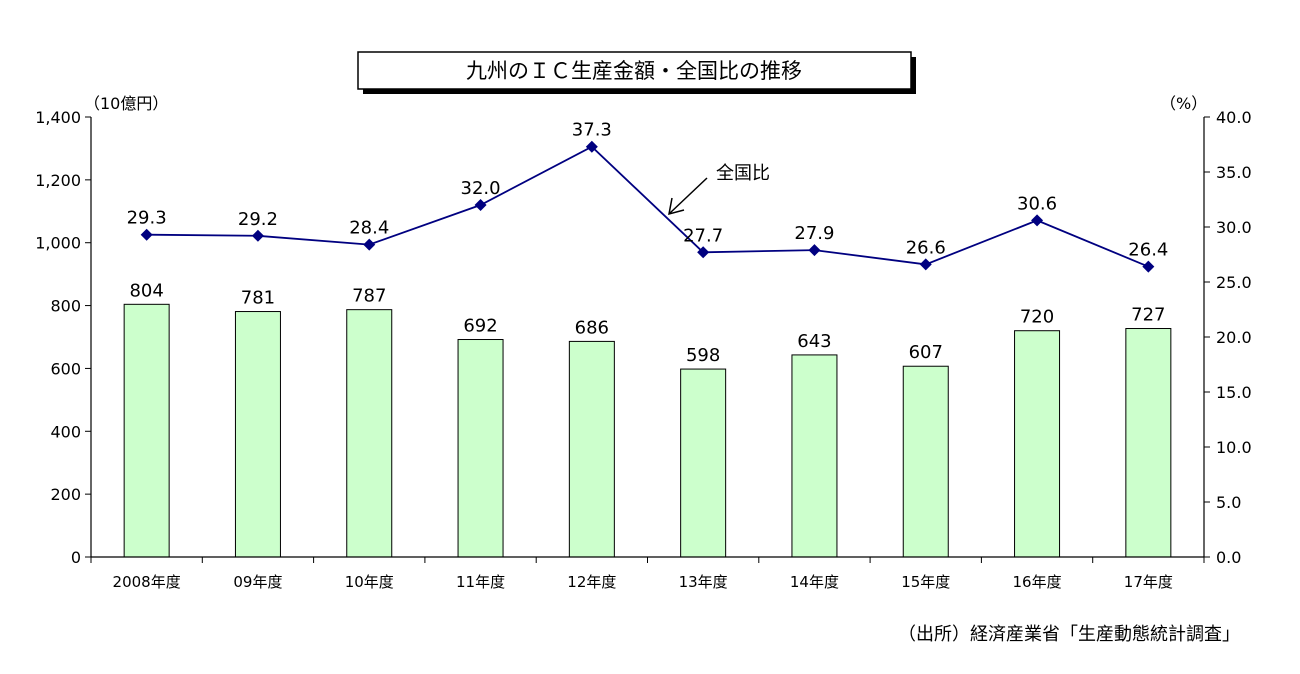  What do you see at coordinates (146, 290) in the screenshot?
I see `bar-value-label-0: 804` at bounding box center [146, 290].